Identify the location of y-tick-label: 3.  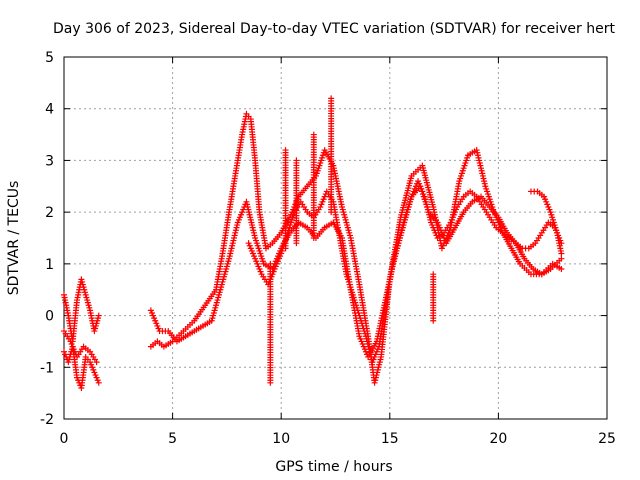
(49, 161).